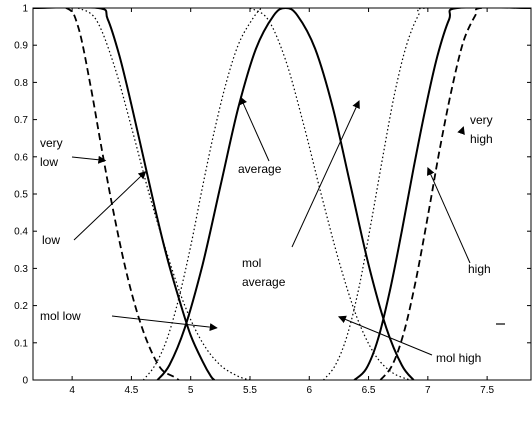 The width and height of the screenshot is (532, 426). What do you see at coordinates (21, 343) in the screenshot?
I see `y-tick-label: 0.1` at bounding box center [21, 343].